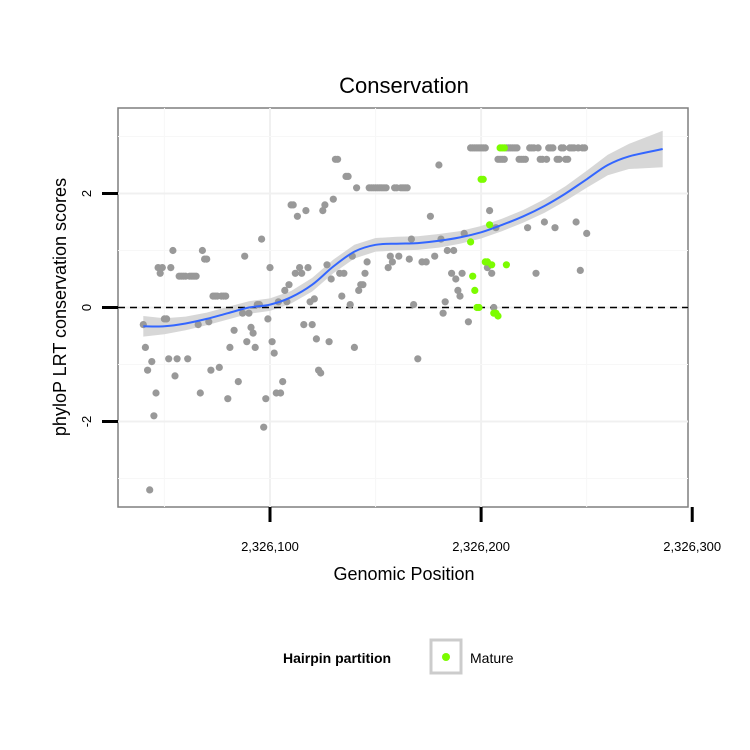  I want to click on legend-key-mature, so click(446, 657).